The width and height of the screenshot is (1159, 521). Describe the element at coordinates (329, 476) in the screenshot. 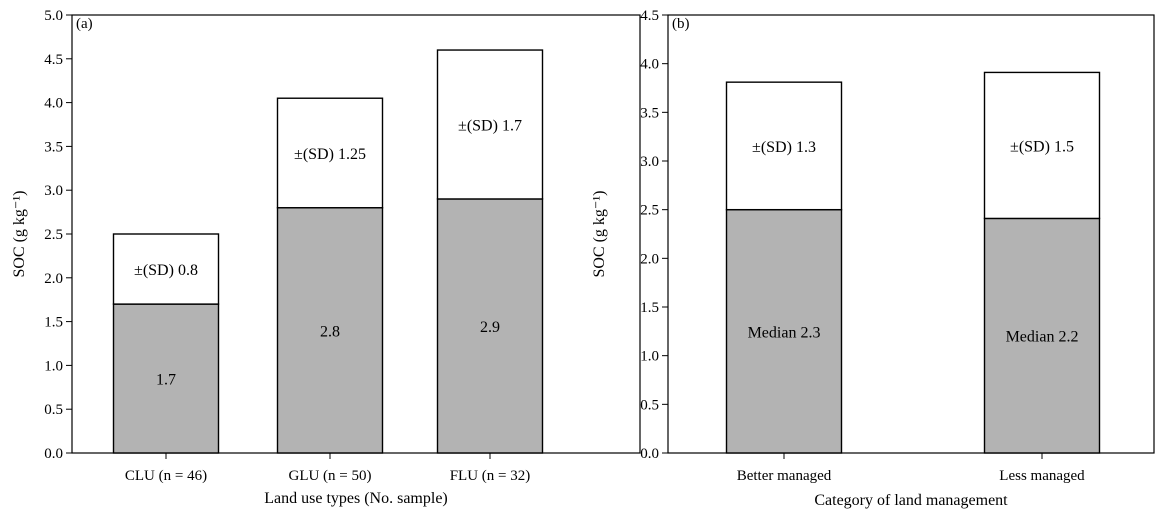

I see `x-tick-label: GLU (n = 50)` at that location.